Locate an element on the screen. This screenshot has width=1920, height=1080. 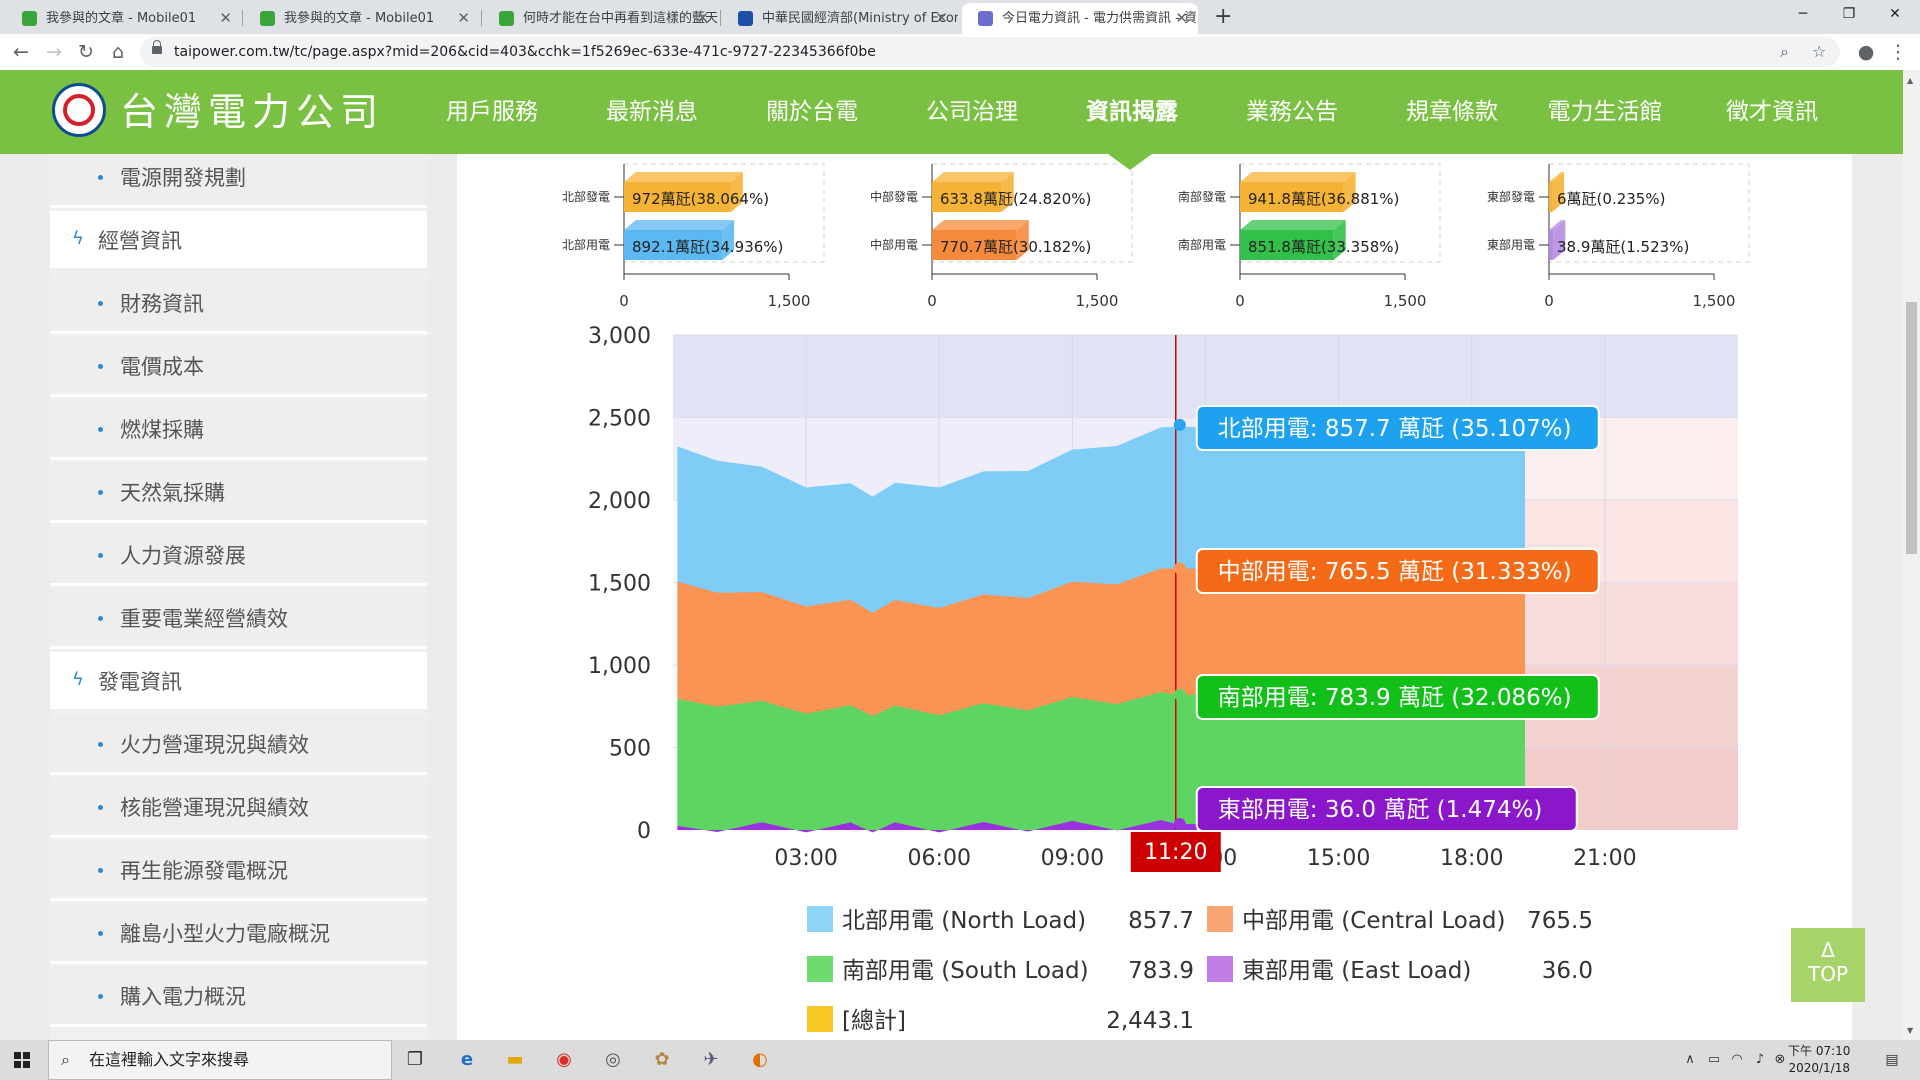
new-tab-button: + is located at coordinates (1223, 16).